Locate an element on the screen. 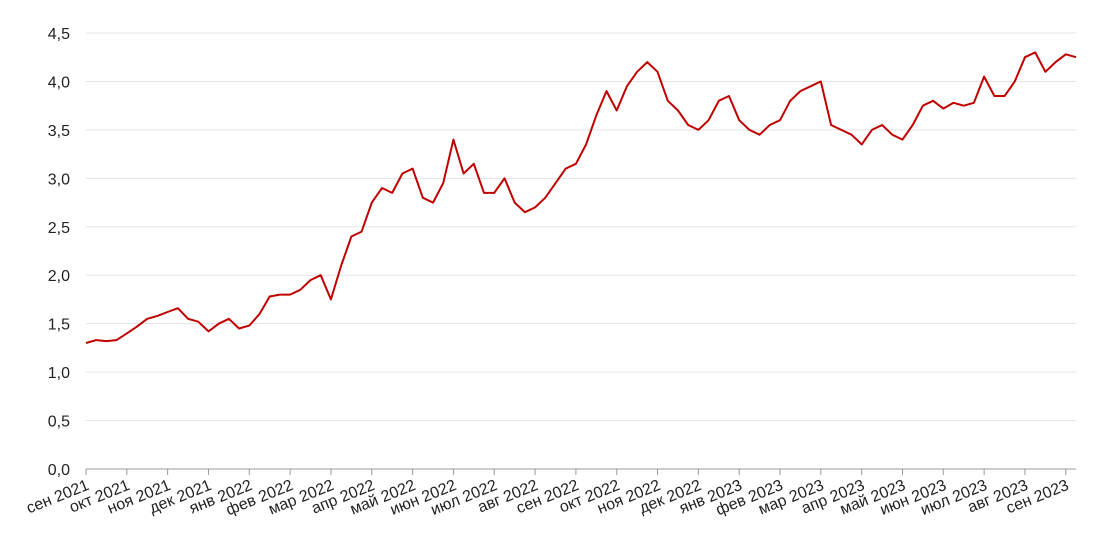  y-tick-label: 3,0 is located at coordinates (59, 179).